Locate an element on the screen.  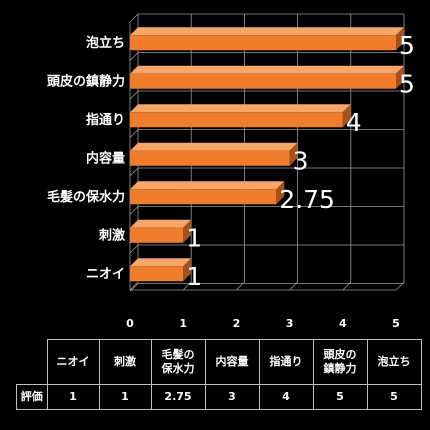
category-labels: ニオイ 刺激 毛髪の保水力 内容量 指通り 頭皮の鎮静力 泡立ち is located at coordinates (86, 158).